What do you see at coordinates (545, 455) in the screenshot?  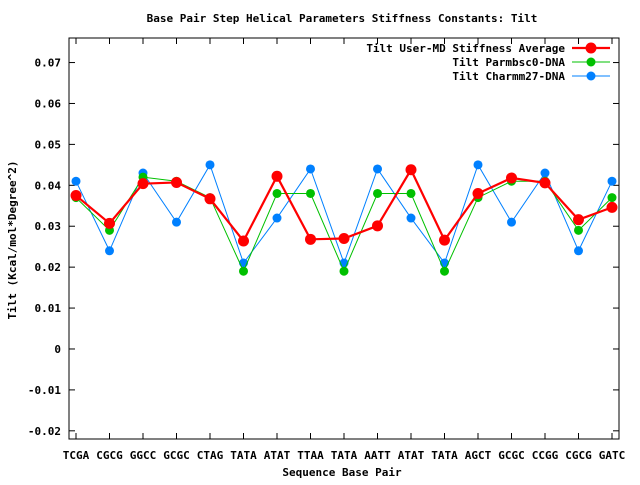 I see `x-tick-label: CCGG` at bounding box center [545, 455].